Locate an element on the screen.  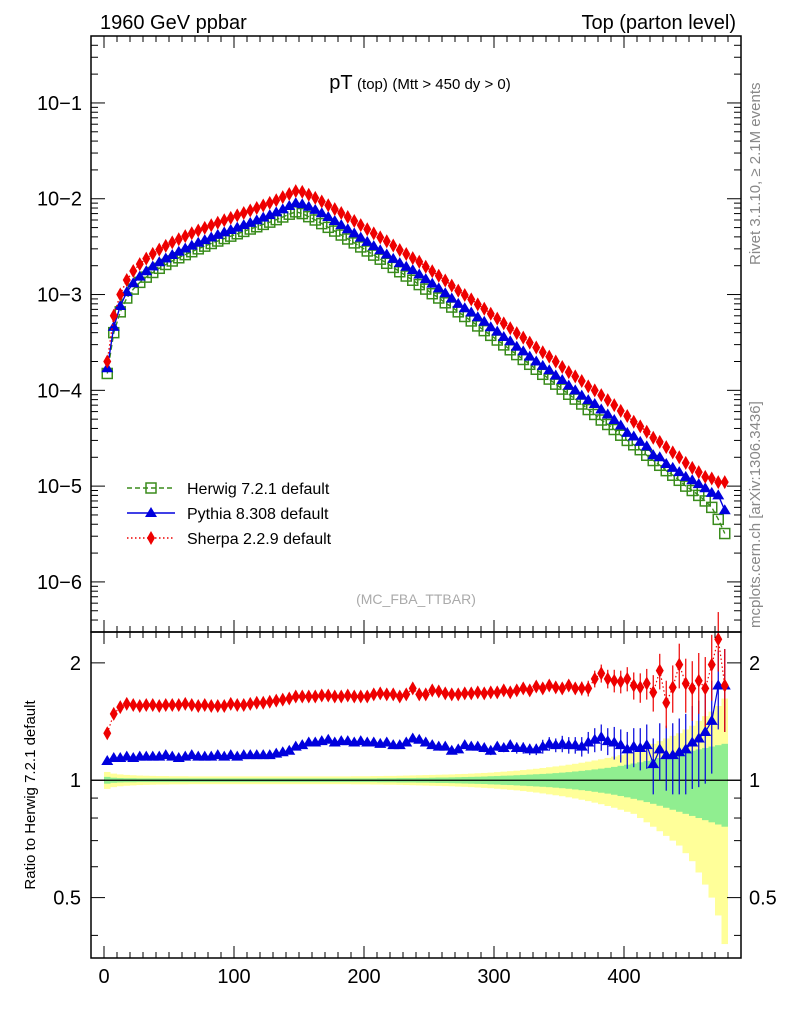
band-inner-bin is located at coordinates (724, 785).